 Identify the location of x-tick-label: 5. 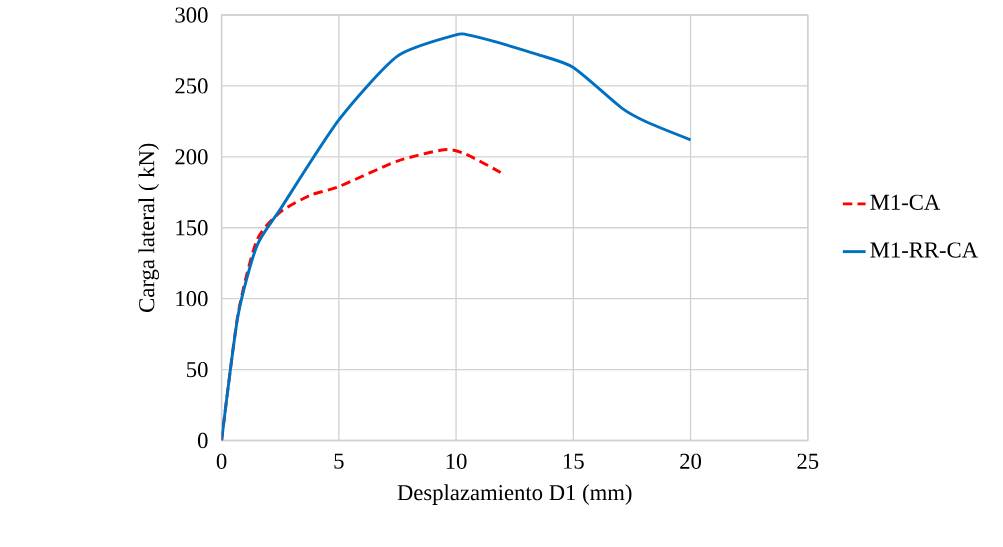
(339, 461).